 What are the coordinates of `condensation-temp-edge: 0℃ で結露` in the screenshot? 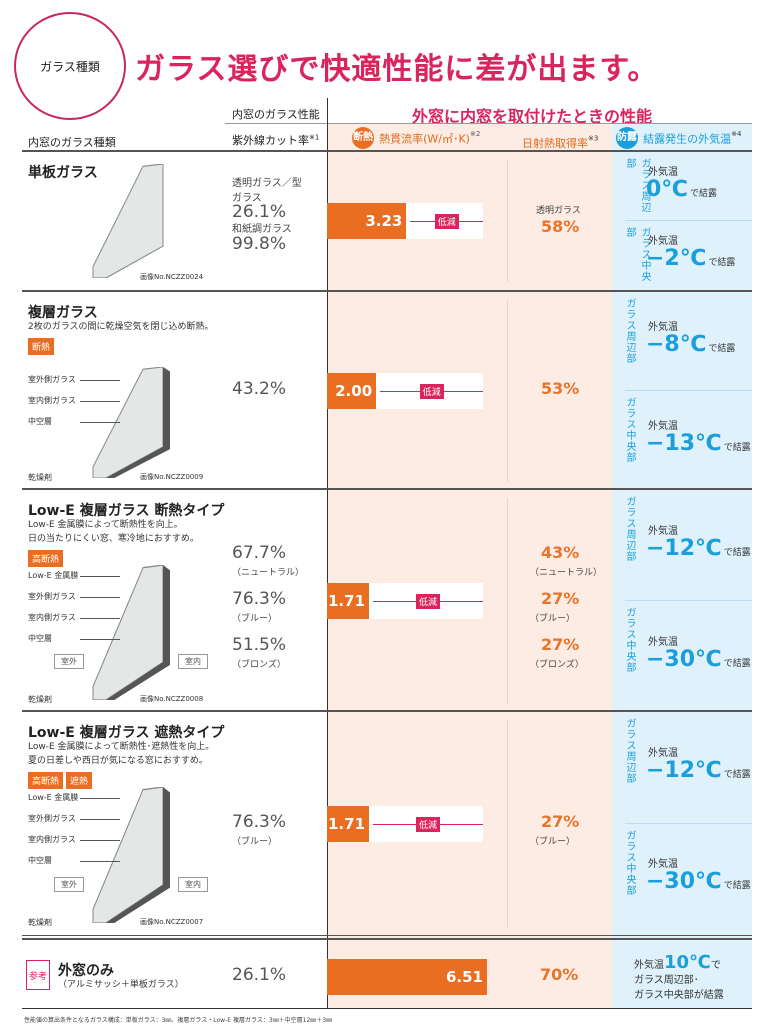 It's located at (681, 189).